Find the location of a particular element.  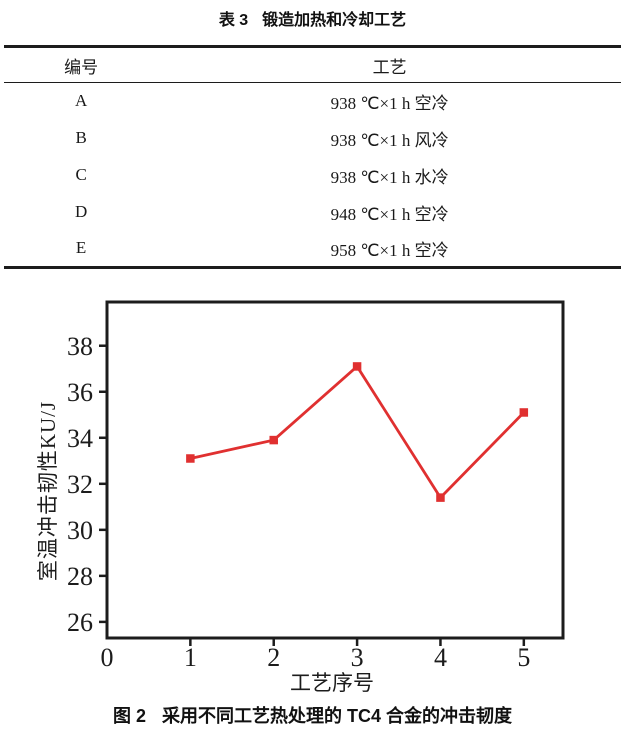

table-row: A 938 ℃×1 h 空冷 is located at coordinates (312, 101).